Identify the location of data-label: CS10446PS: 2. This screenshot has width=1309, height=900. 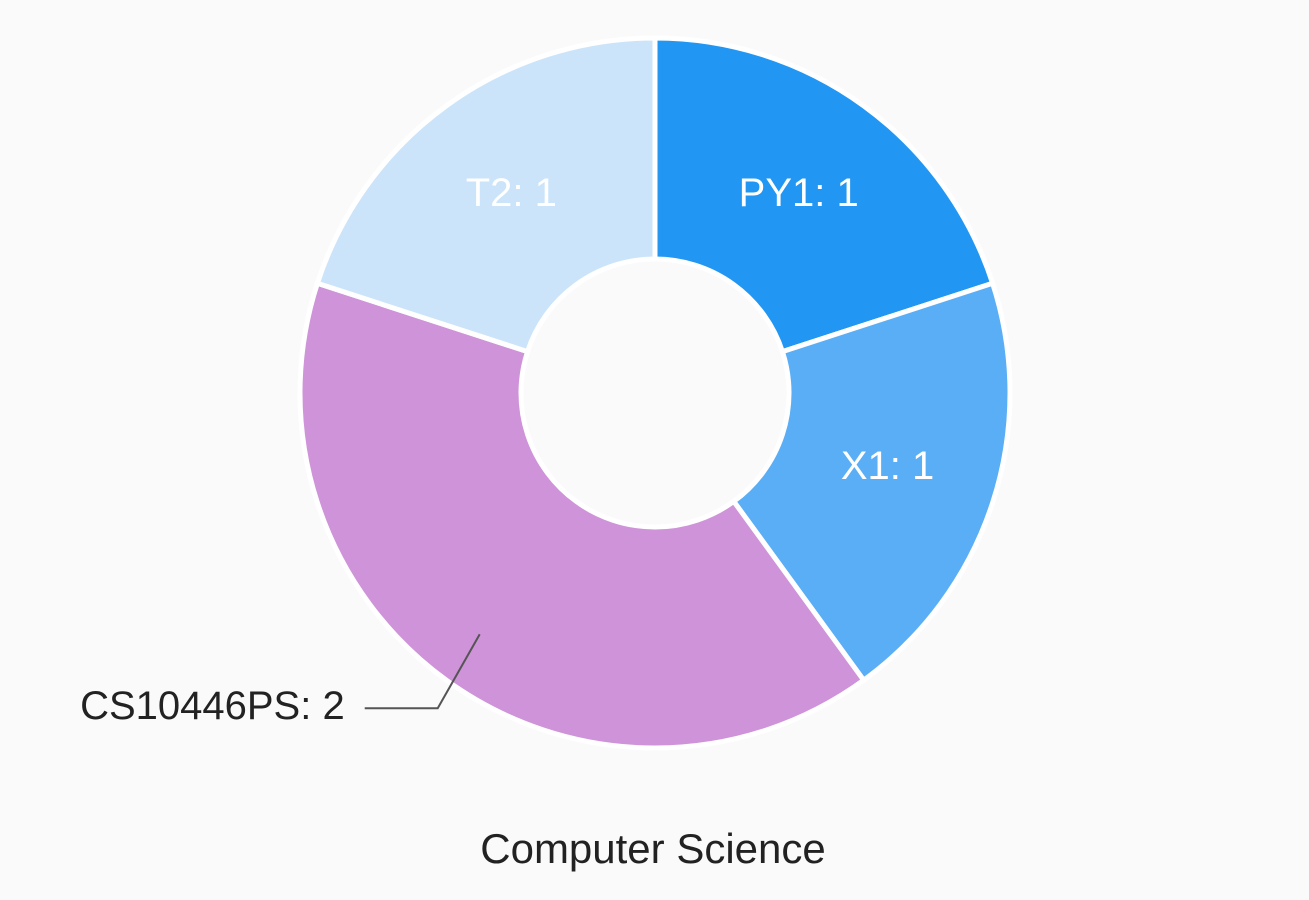
(212, 706).